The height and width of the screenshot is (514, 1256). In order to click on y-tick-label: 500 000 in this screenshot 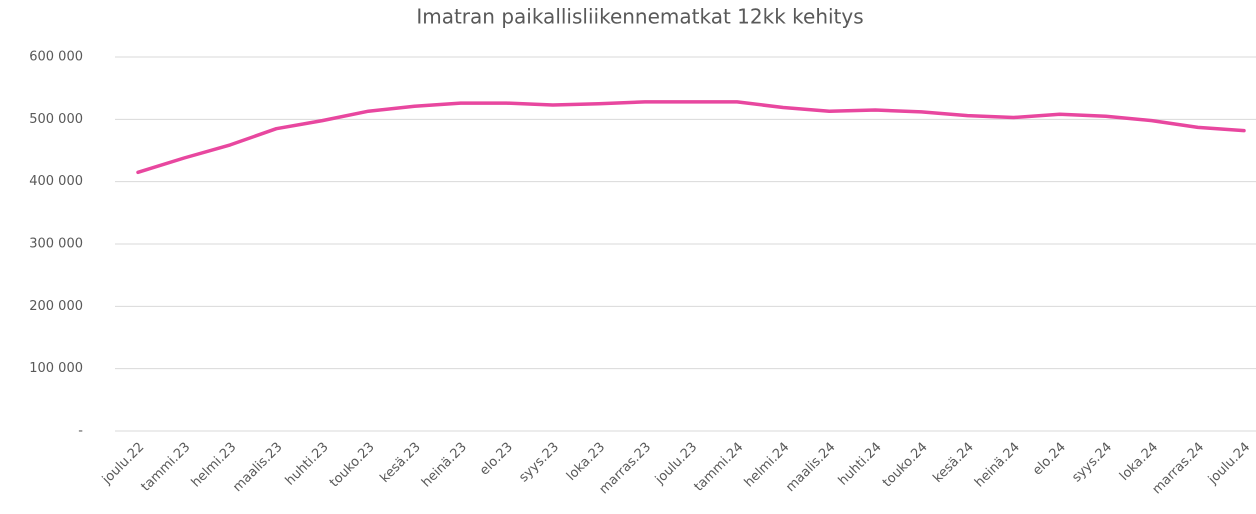, I will do `click(56, 119)`.